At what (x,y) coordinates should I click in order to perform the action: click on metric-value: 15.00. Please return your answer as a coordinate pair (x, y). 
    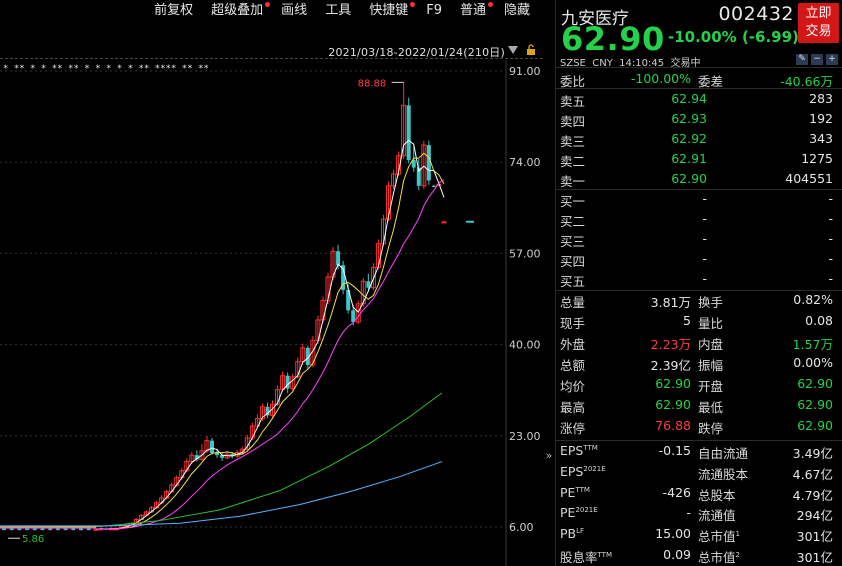
    Looking at the image, I should click on (673, 534).